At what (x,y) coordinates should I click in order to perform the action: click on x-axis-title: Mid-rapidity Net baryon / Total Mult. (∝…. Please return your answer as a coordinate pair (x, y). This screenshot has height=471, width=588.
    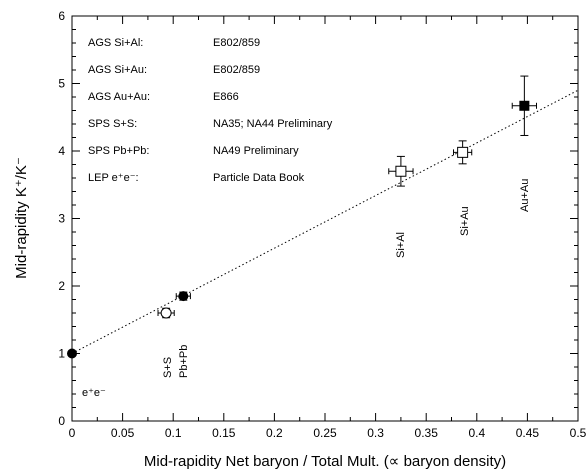
    Looking at the image, I should click on (325, 461).